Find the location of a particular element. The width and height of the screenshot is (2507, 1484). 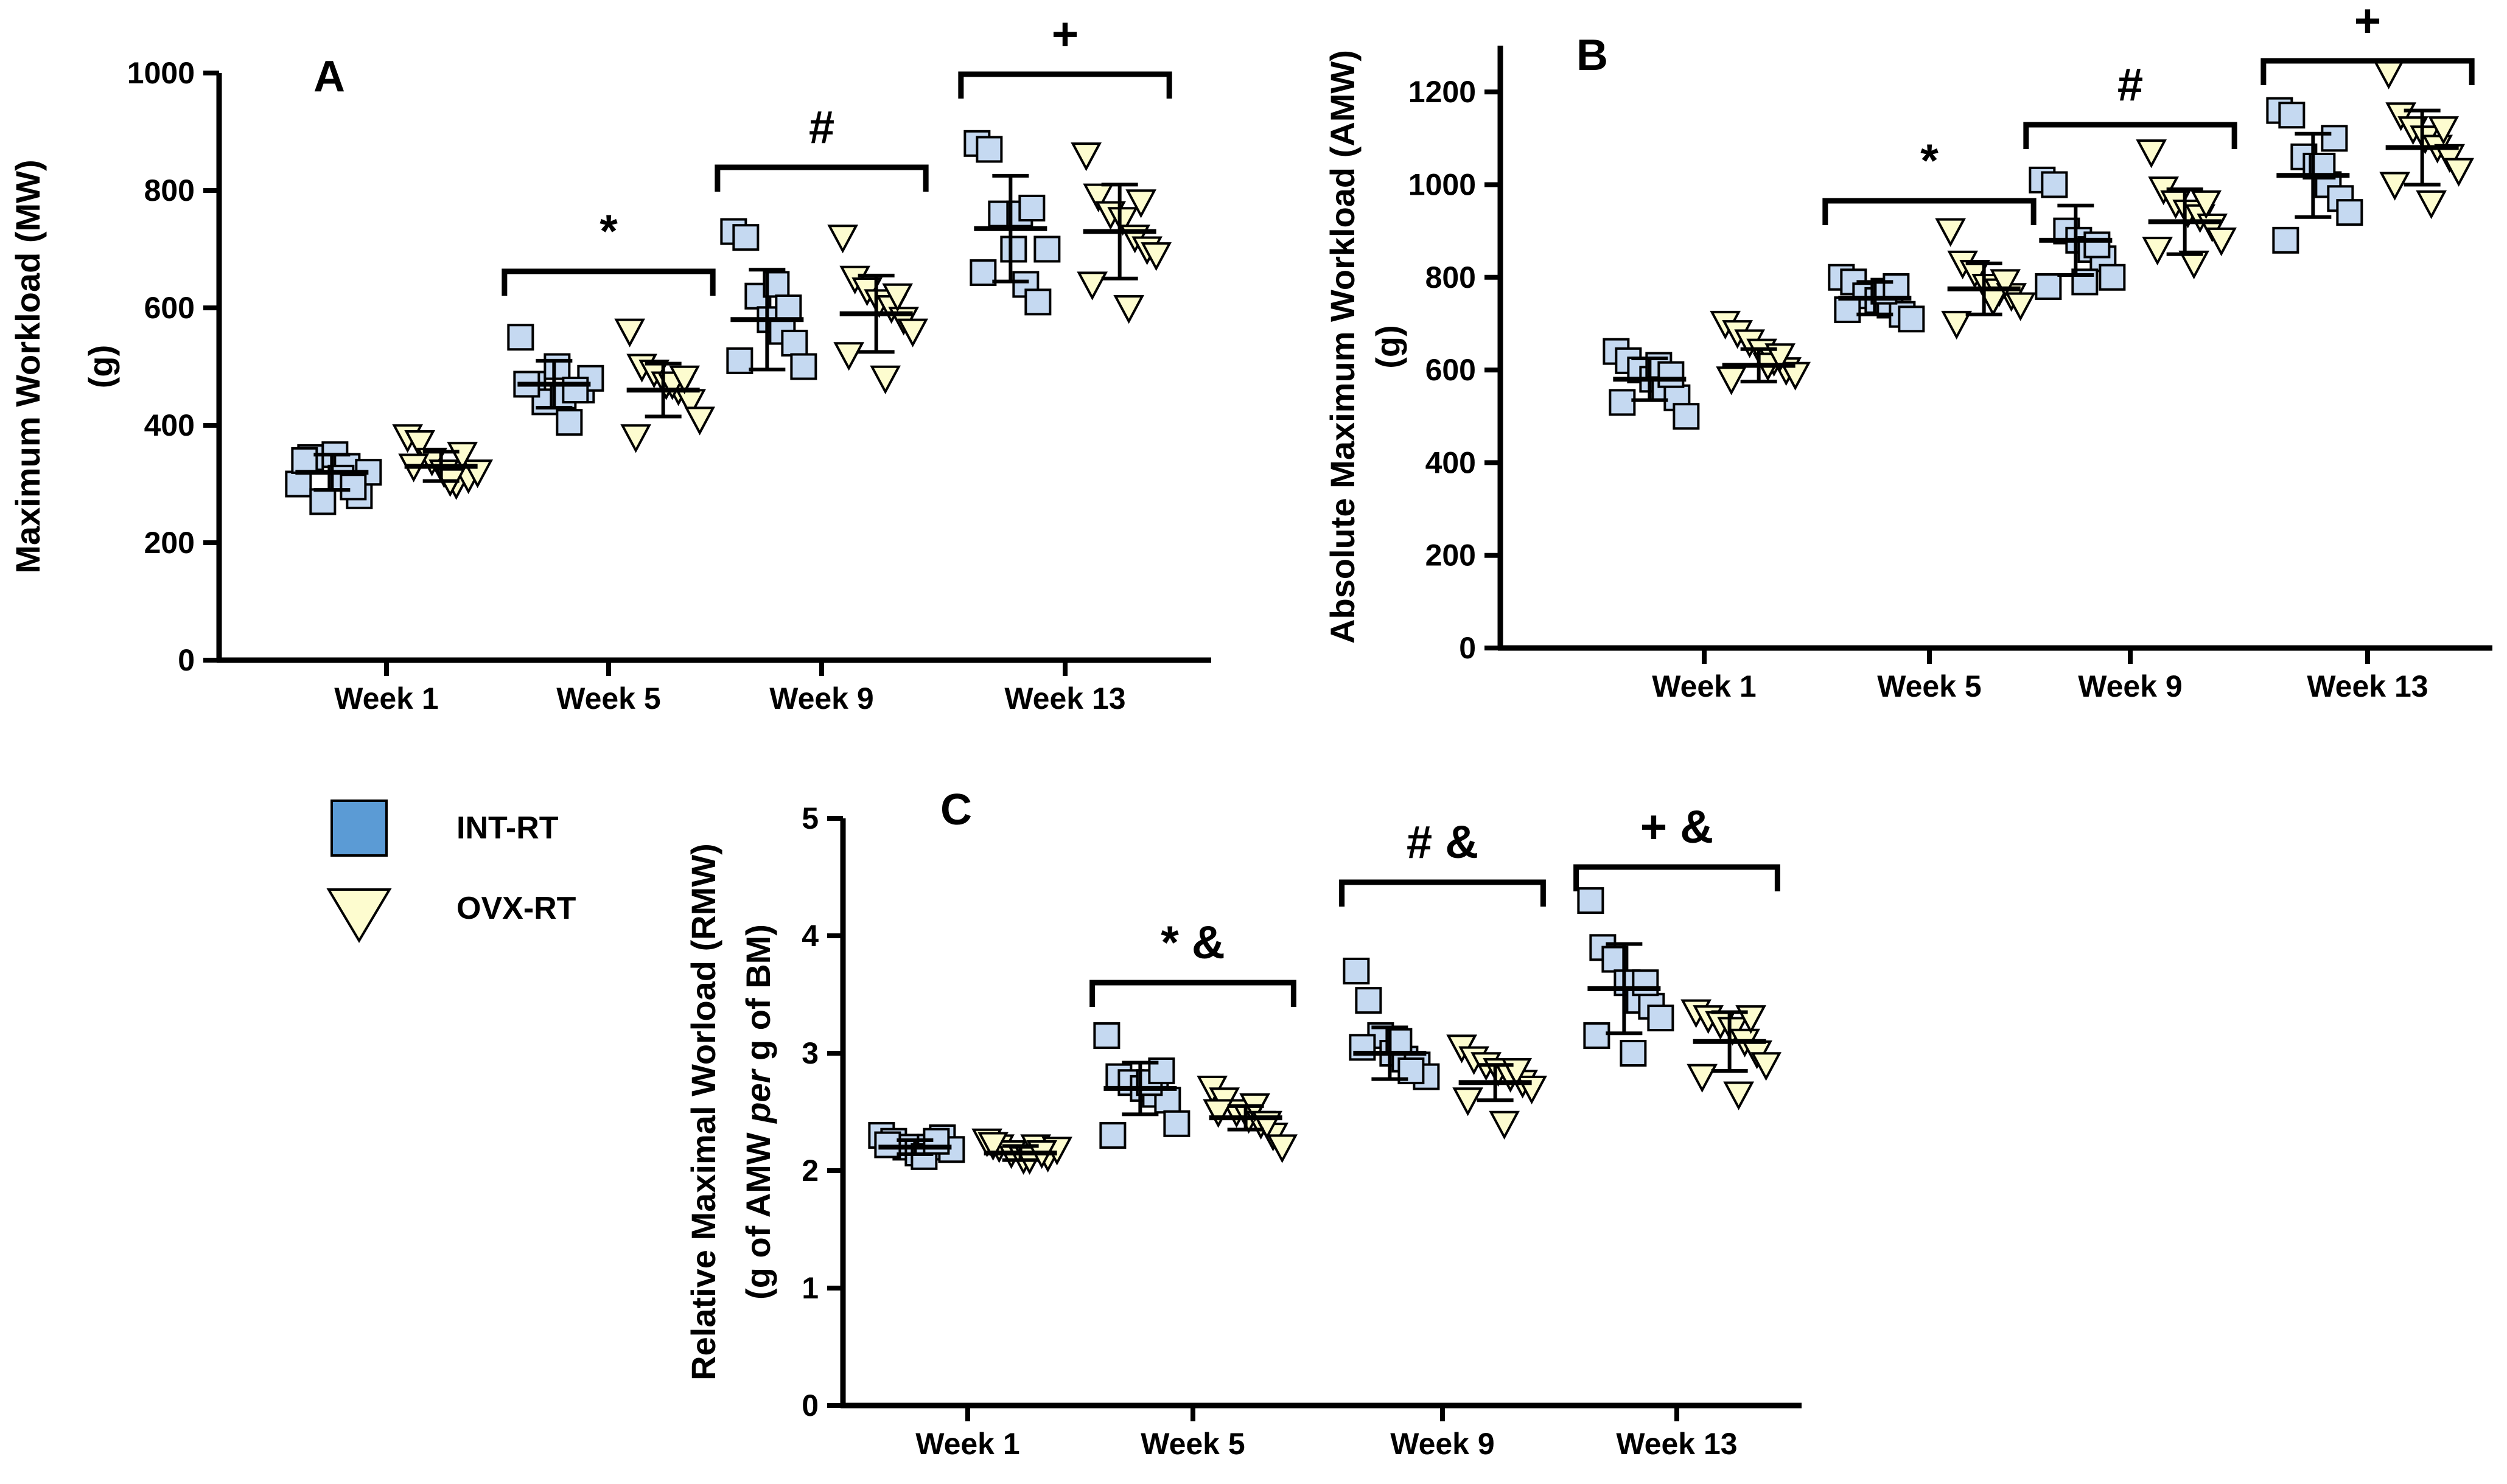

panel-c-significance-label: * & is located at coordinates (1193, 943).